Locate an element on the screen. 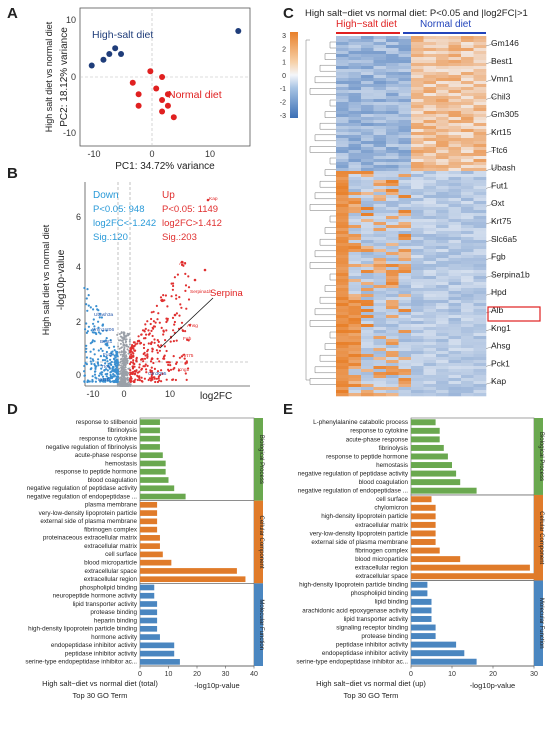  go-term-label: extracellular region is located at coordinates (111, 579).